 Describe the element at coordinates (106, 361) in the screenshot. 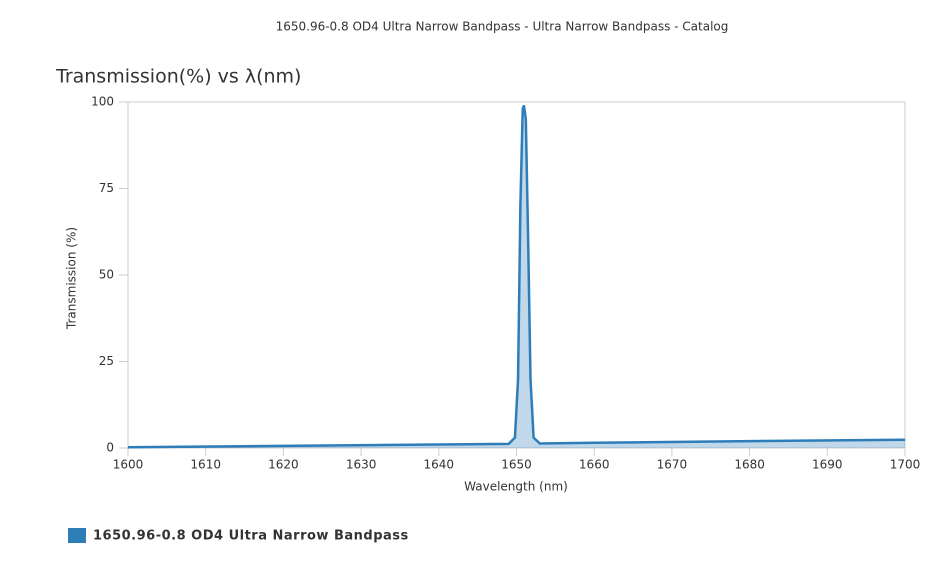

I see `y-tick-label: 25` at that location.